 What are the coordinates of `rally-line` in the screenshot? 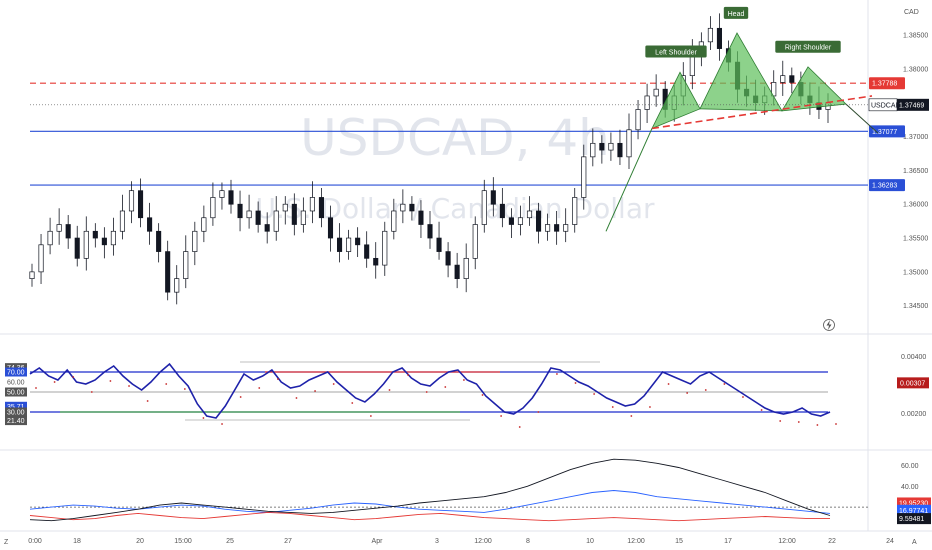 It's located at (629, 180).